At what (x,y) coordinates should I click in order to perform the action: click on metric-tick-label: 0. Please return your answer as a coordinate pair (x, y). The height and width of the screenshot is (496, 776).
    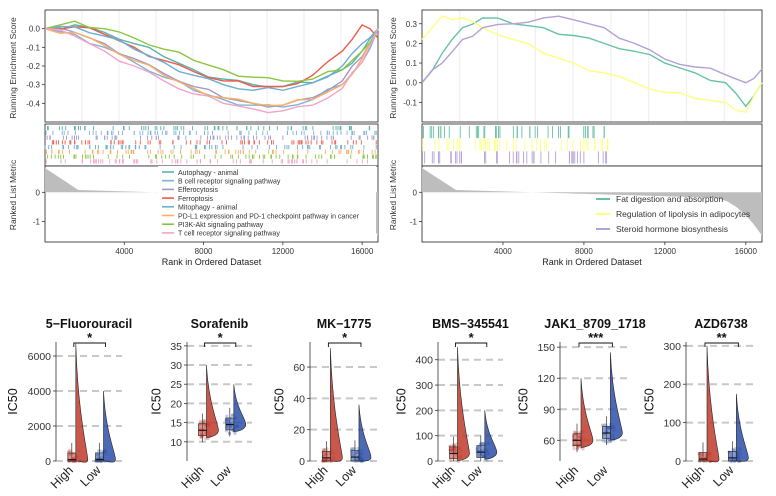
    Looking at the image, I should click on (38, 192).